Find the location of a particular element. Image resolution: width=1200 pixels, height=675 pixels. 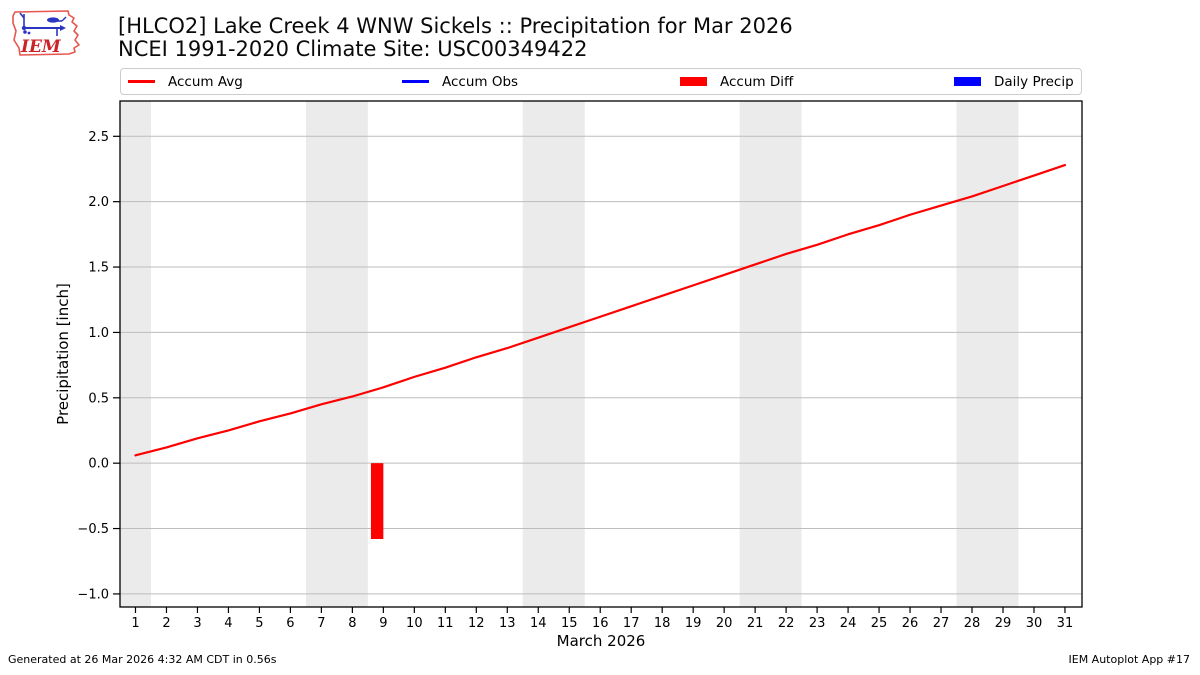

weathervane-details-icon is located at coordinates (43, 26).